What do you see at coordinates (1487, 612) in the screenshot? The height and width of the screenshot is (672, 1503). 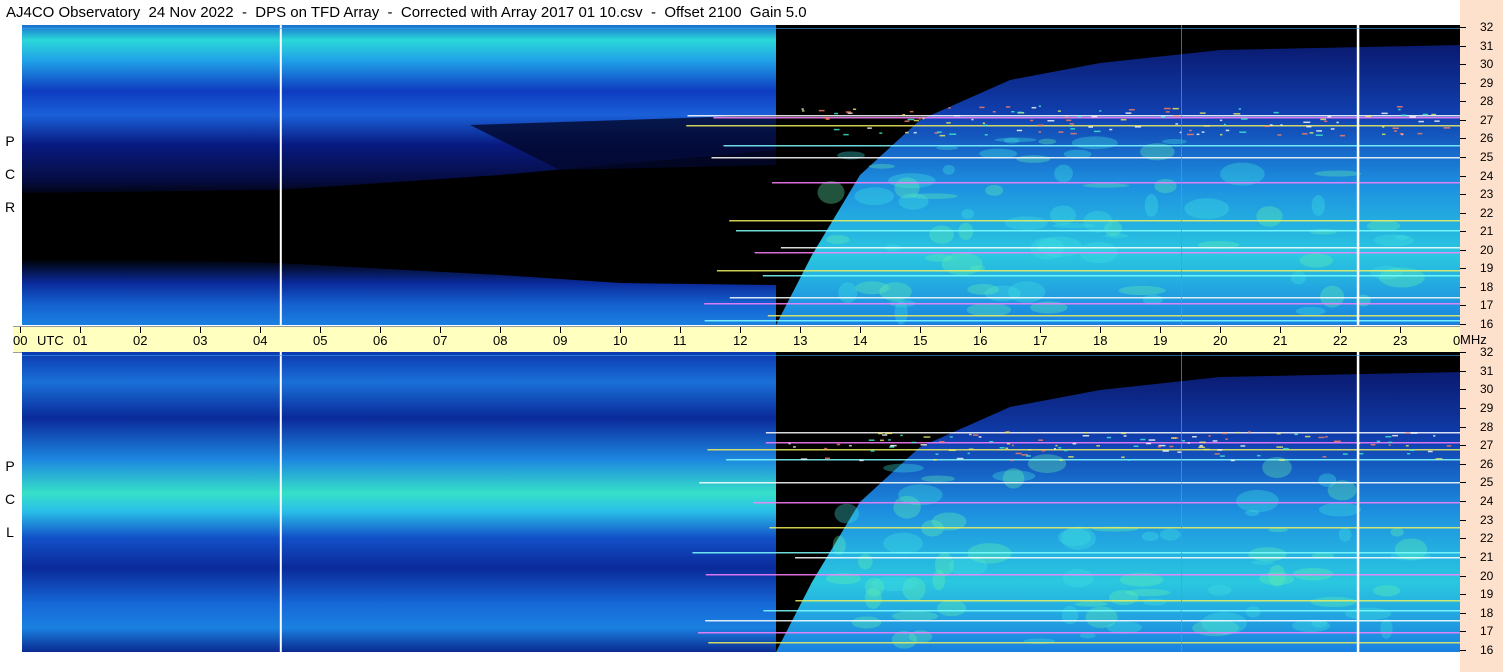 I see `freq-tick-label: 18` at bounding box center [1487, 612].